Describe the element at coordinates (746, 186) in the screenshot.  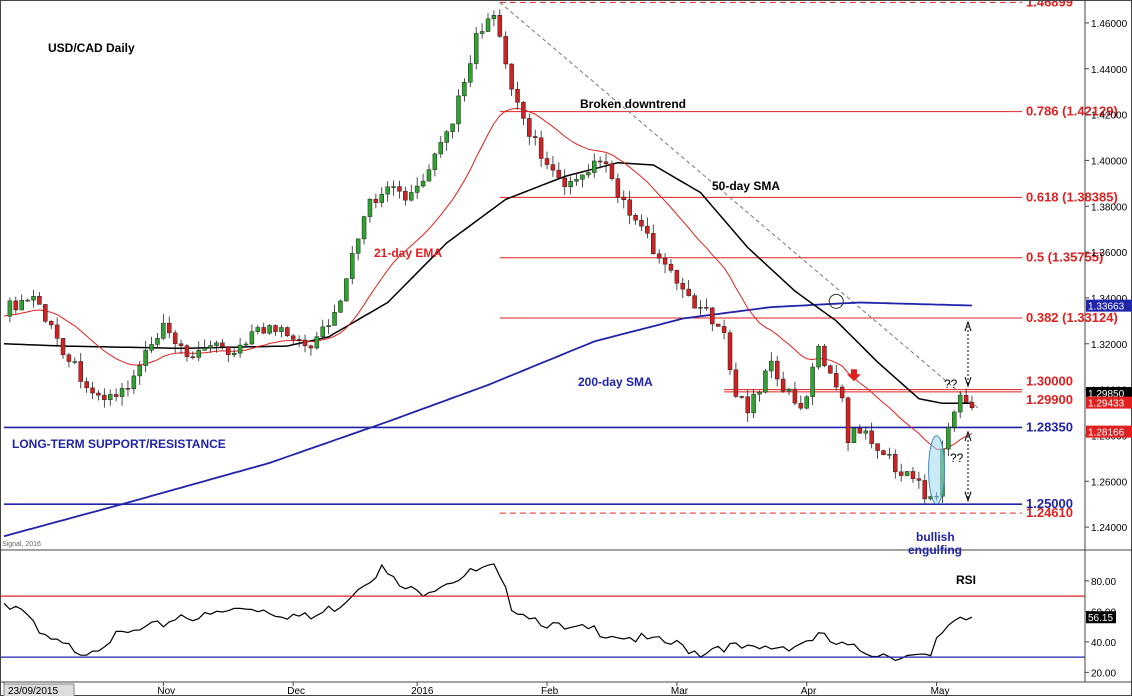
I see `annotation-50-day-sma: 50-day SMA` at that location.